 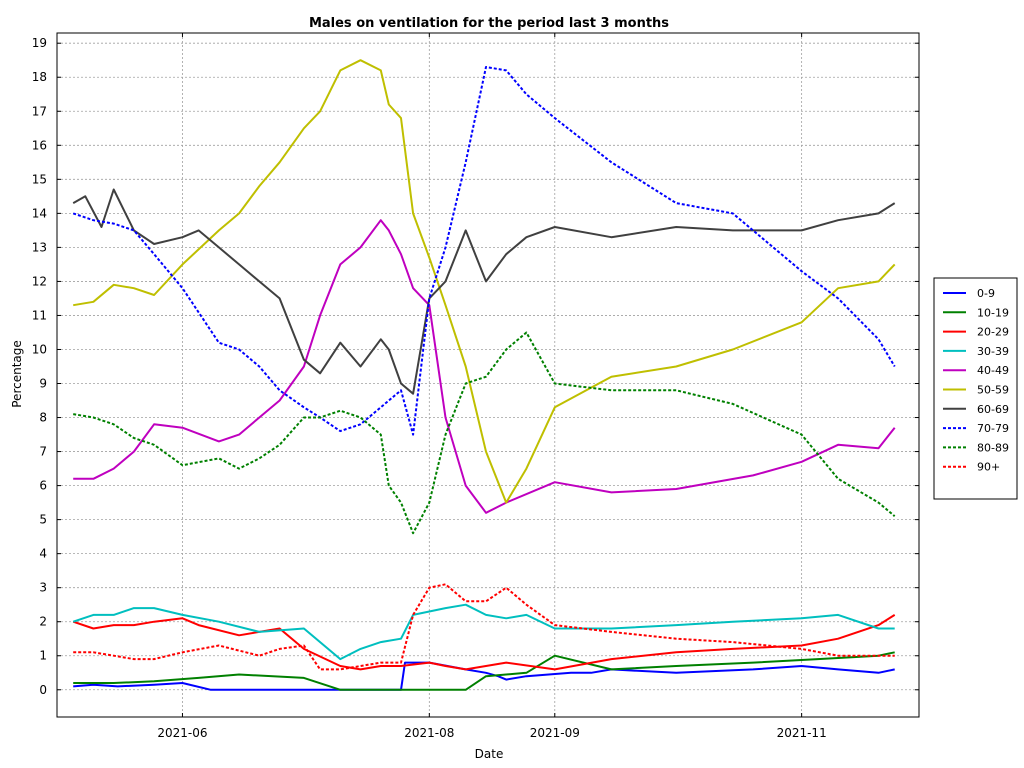 What do you see at coordinates (993, 447) in the screenshot?
I see `legend-label-80-89: 80-89` at bounding box center [993, 447].